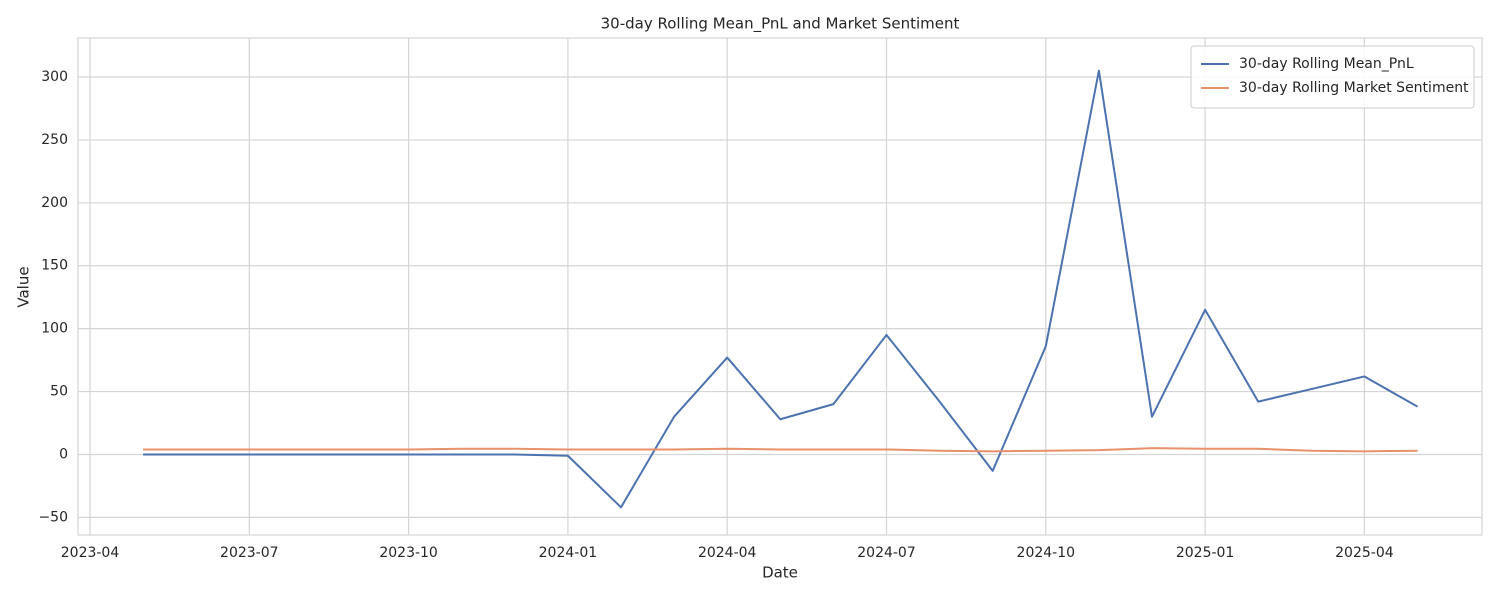  Describe the element at coordinates (59, 392) in the screenshot. I see `y-tick-label: 50` at that location.